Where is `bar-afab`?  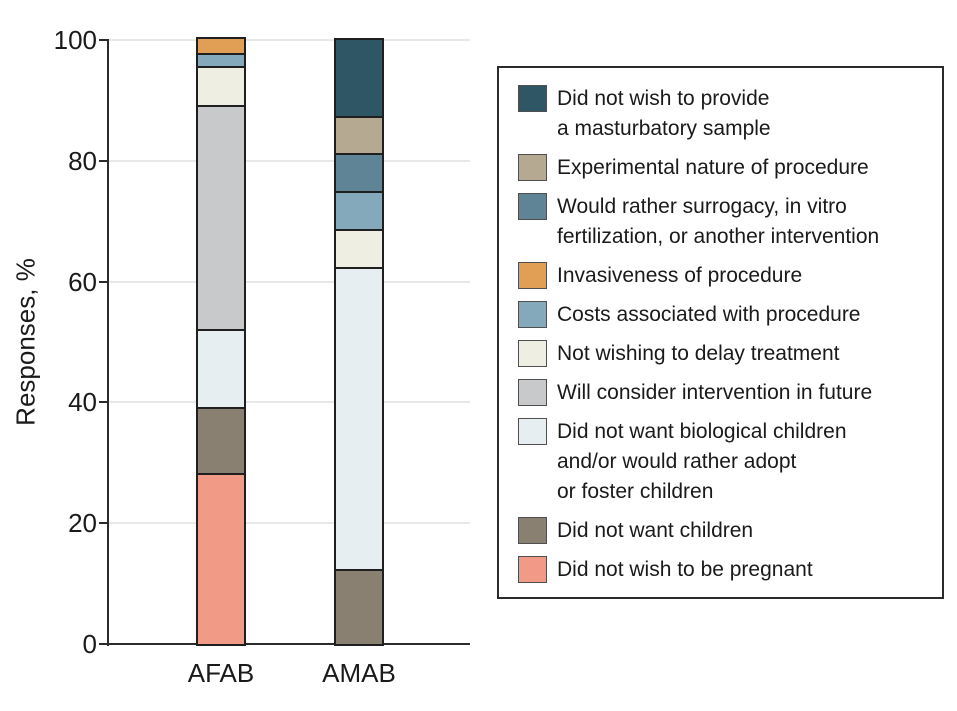
bar-afab is located at coordinates (221, 341).